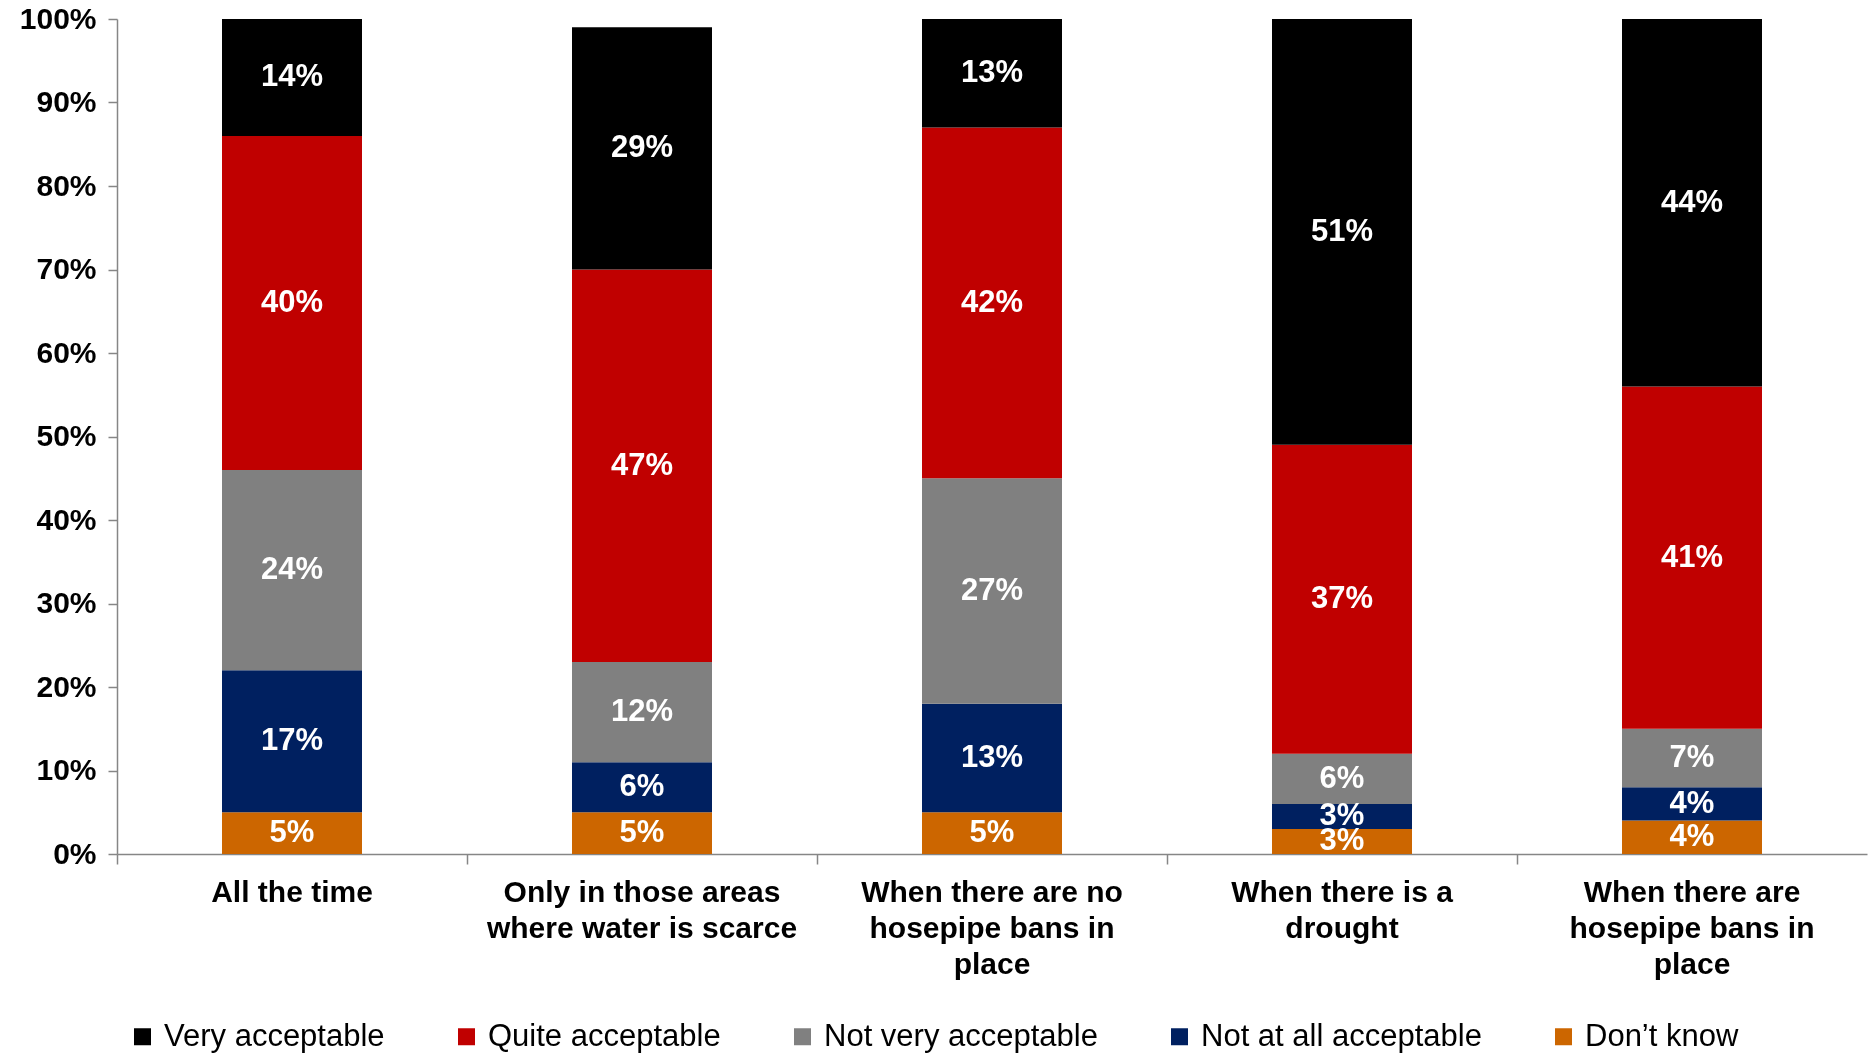 The height and width of the screenshot is (1054, 1869). Describe the element at coordinates (66, 686) in the screenshot. I see `y-tick-label: 20%` at that location.